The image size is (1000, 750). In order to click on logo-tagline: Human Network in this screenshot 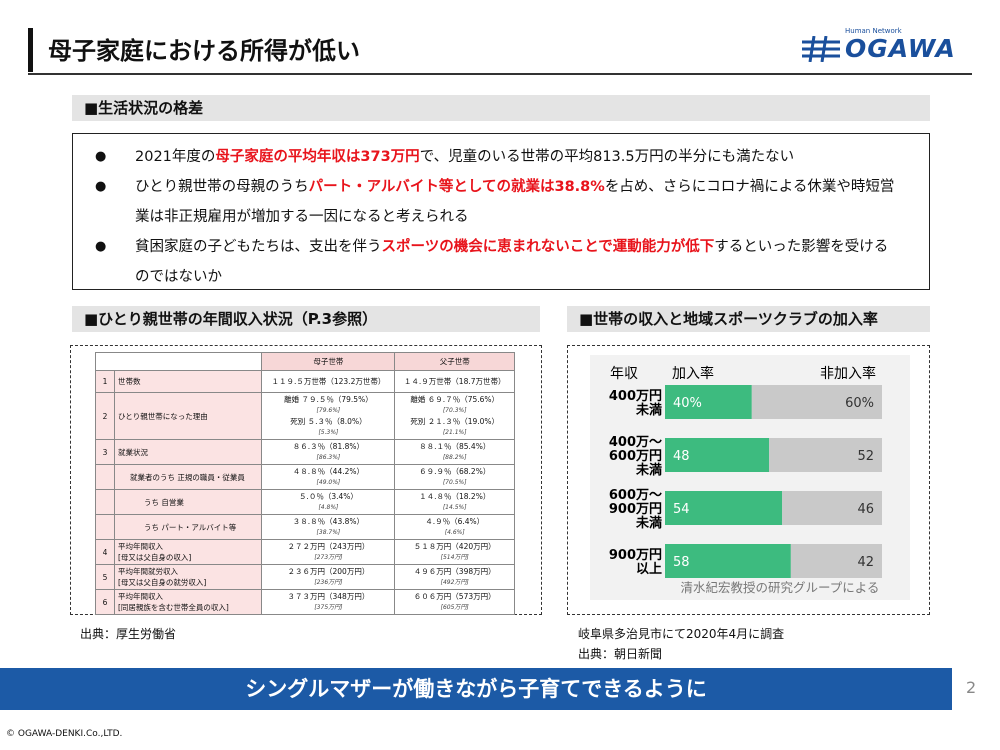, I will do `click(873, 31)`.